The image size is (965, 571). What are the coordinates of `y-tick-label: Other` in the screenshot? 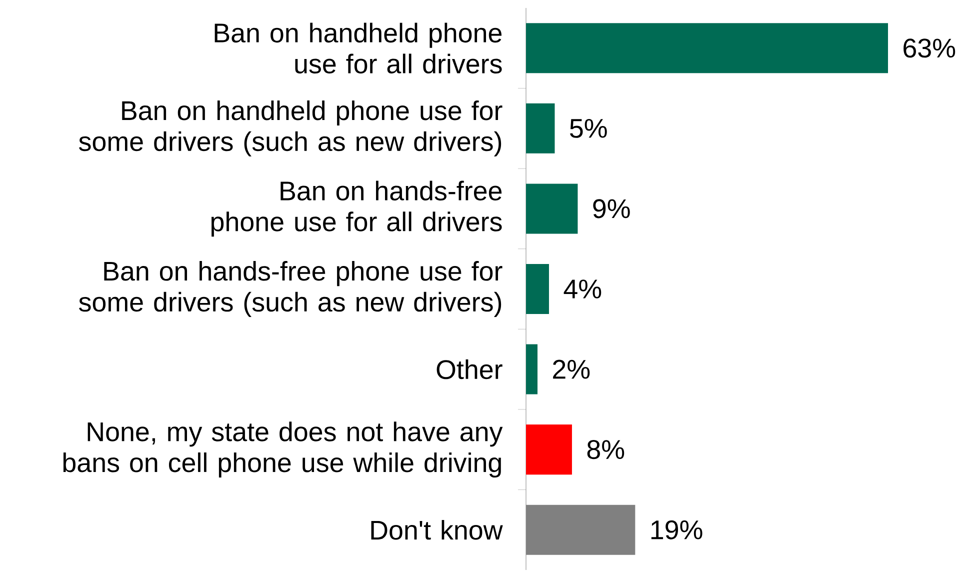 It's located at (469, 369).